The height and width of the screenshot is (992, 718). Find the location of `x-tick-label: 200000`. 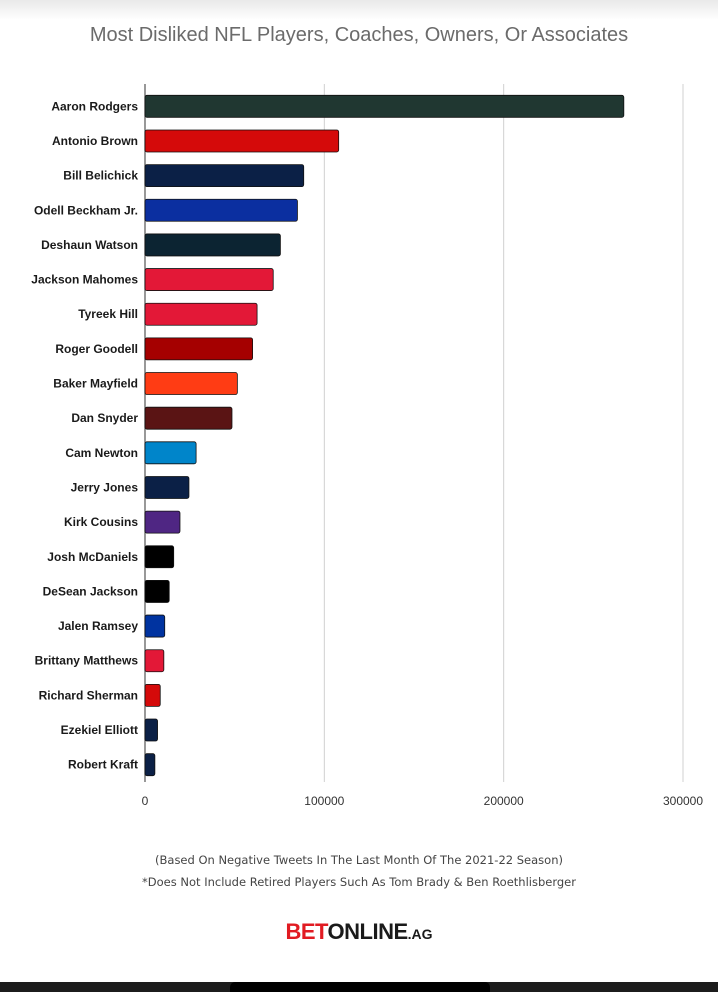

x-tick-label: 200000 is located at coordinates (504, 801).